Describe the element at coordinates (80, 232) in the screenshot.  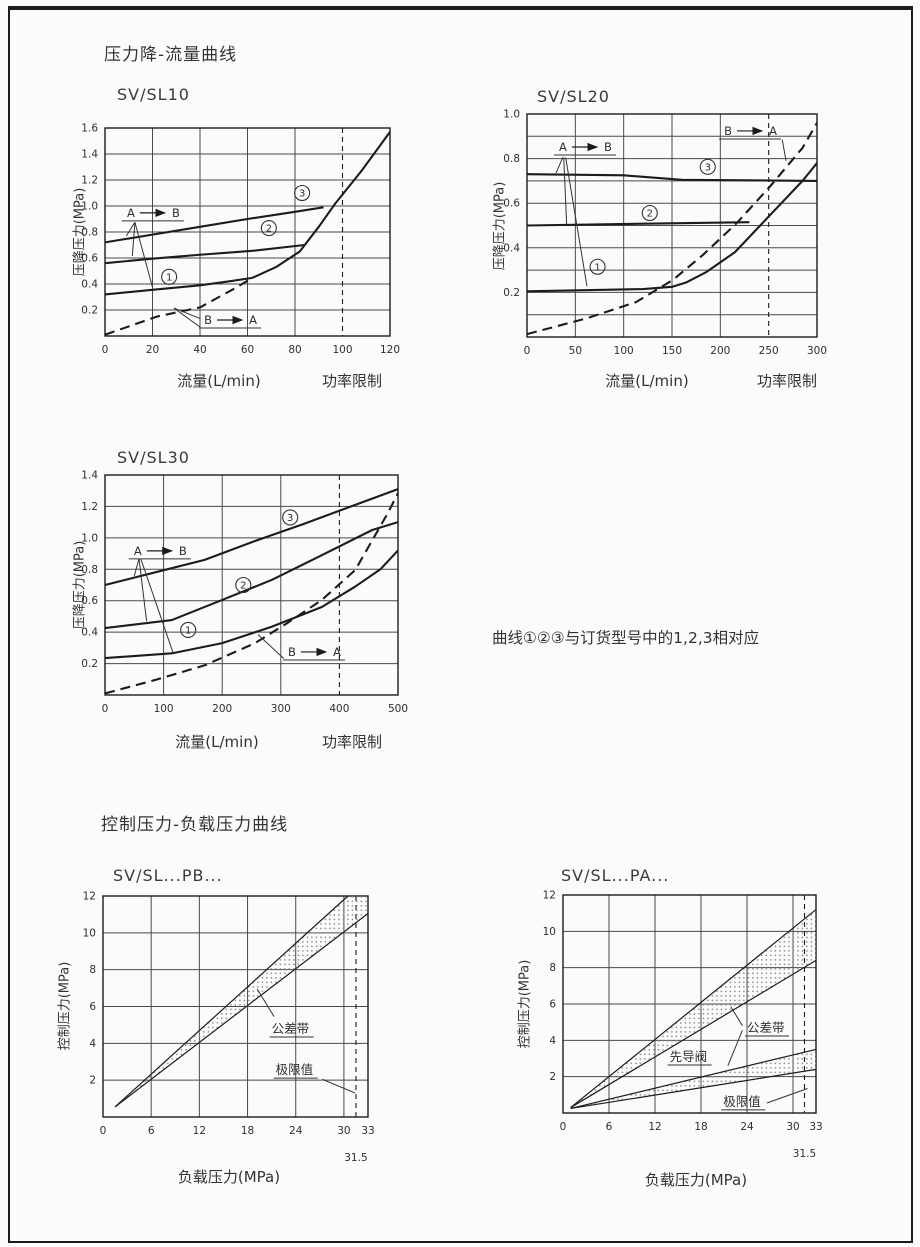
I see `y-axis-label-sl10: 压降压力(MPa)` at that location.